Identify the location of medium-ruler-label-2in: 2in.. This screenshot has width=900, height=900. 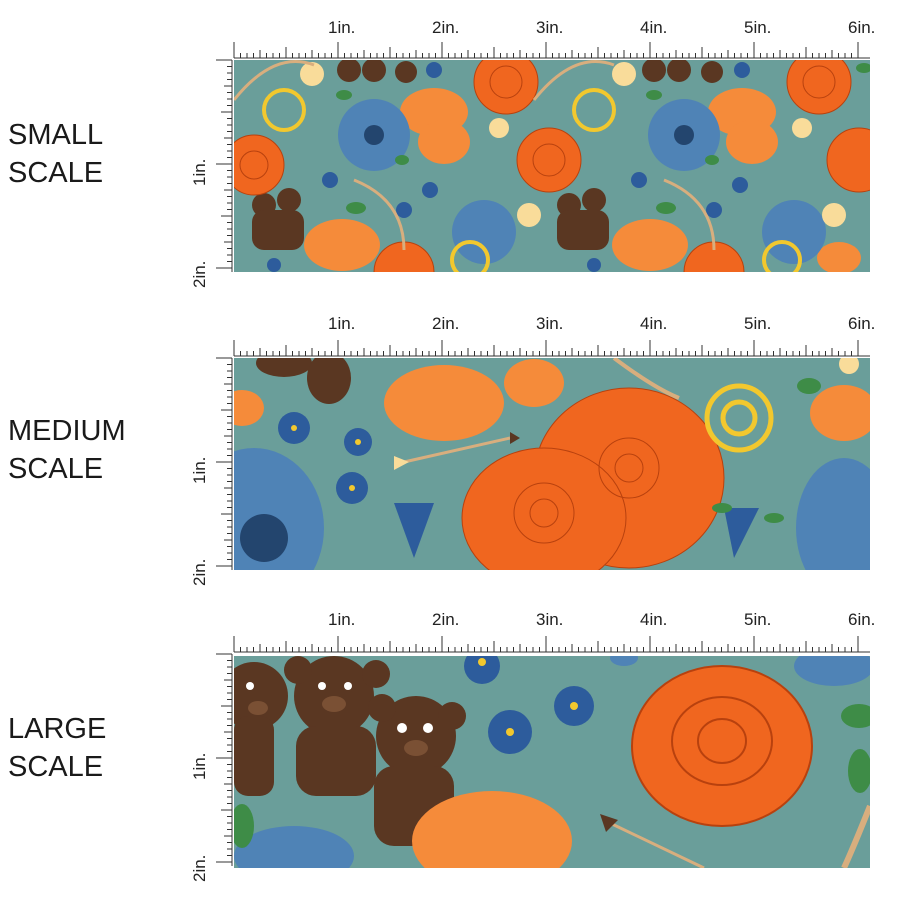
(446, 323).